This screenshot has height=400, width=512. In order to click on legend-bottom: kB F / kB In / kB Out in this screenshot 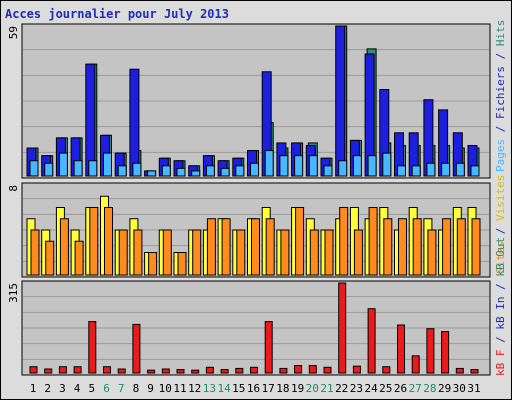, I will do `click(500, 306)`.